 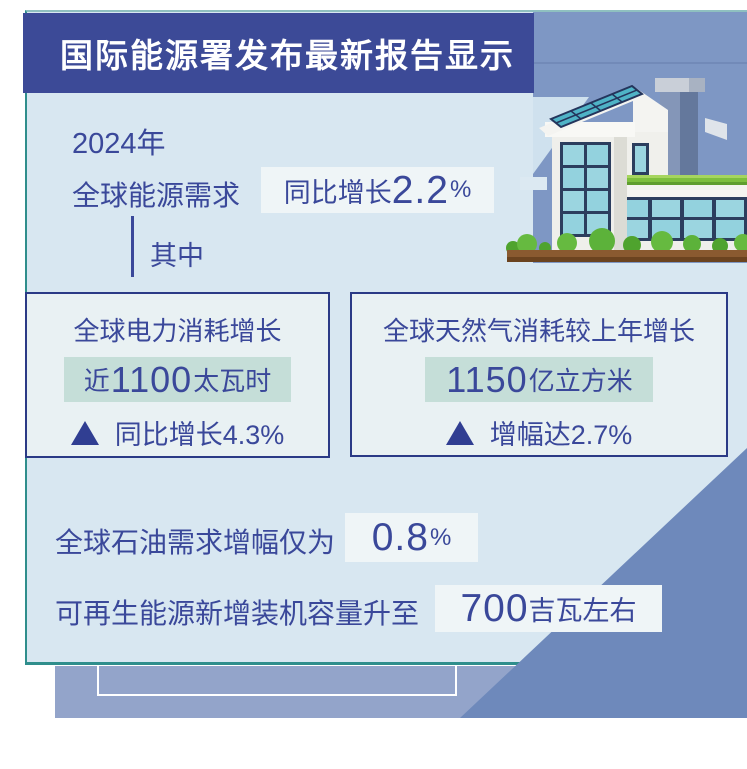 I want to click on solar-roof-icon, so click(x=592, y=110).